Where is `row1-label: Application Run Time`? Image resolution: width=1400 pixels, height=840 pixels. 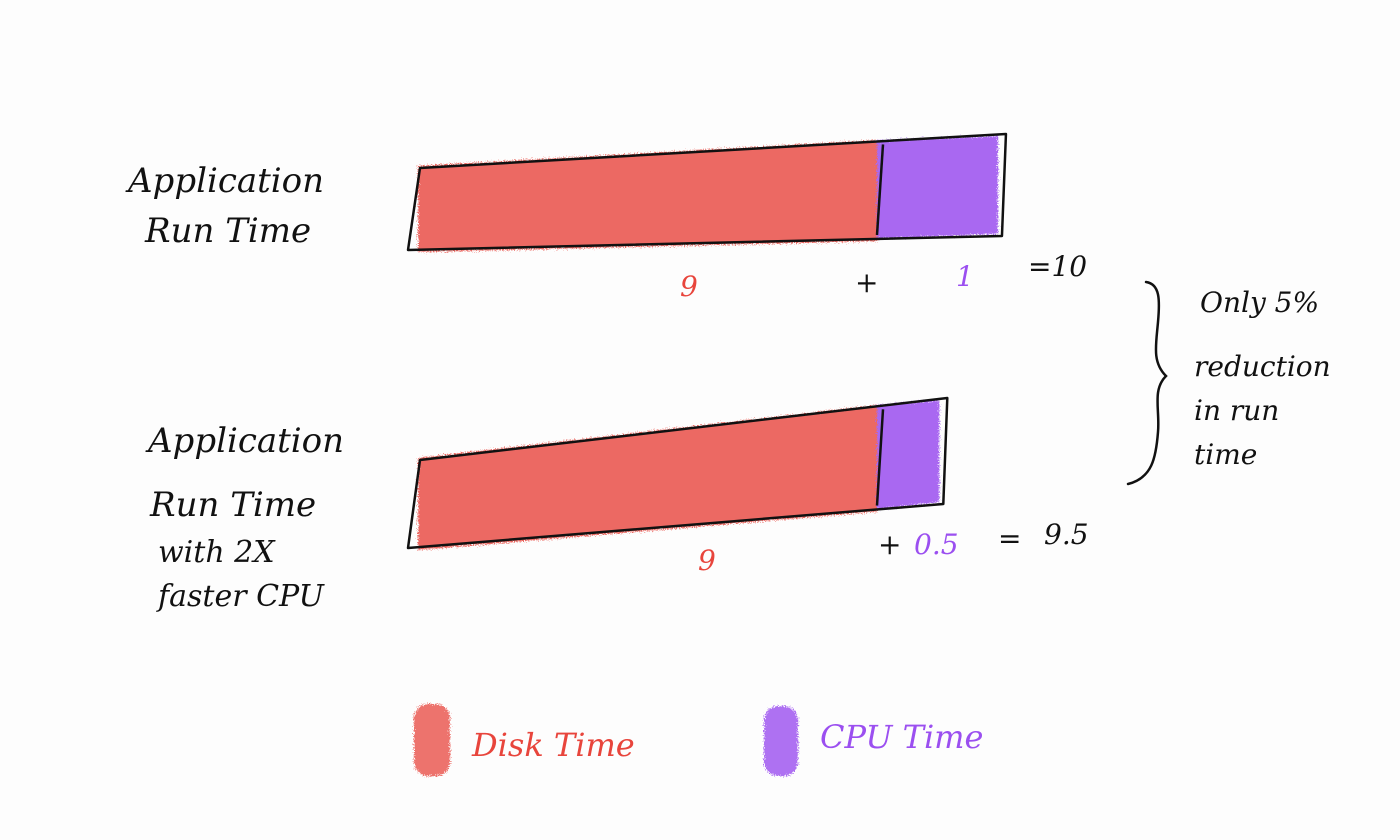 row1-label: Application Run Time is located at coordinates (224, 206).